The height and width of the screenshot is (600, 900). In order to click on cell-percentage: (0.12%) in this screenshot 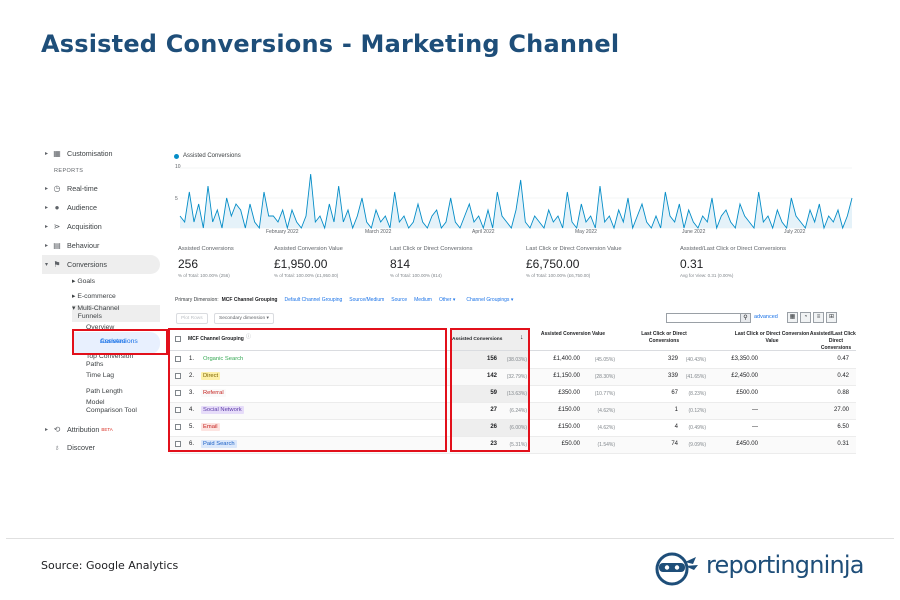, I will do `click(697, 411)`.